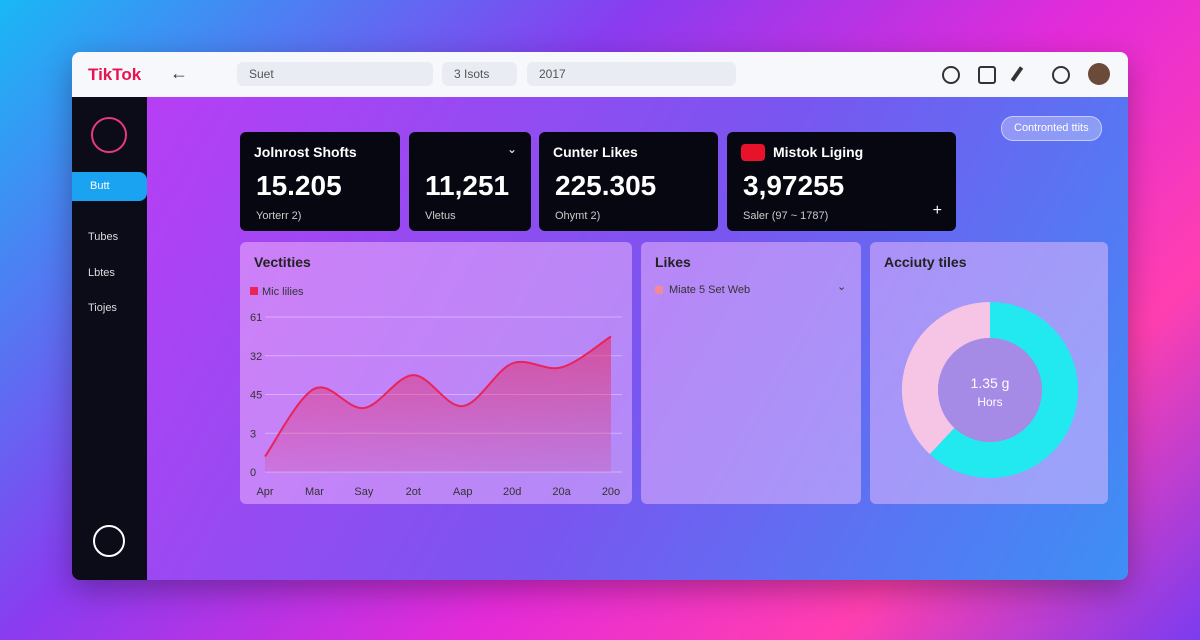 Image resolution: width=1200 pixels, height=640 pixels. I want to click on dropdown-text: Miate 5 Set Web, so click(710, 290).